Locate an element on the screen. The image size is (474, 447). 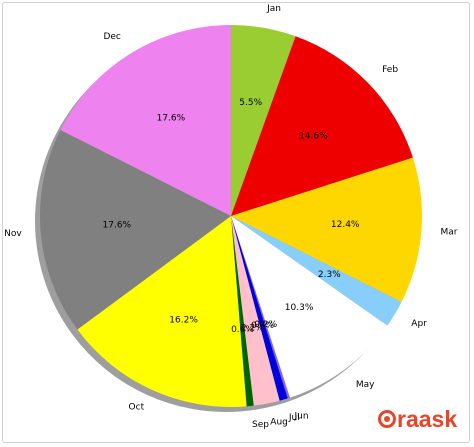
category-label-jul: Jul is located at coordinates (294, 418).